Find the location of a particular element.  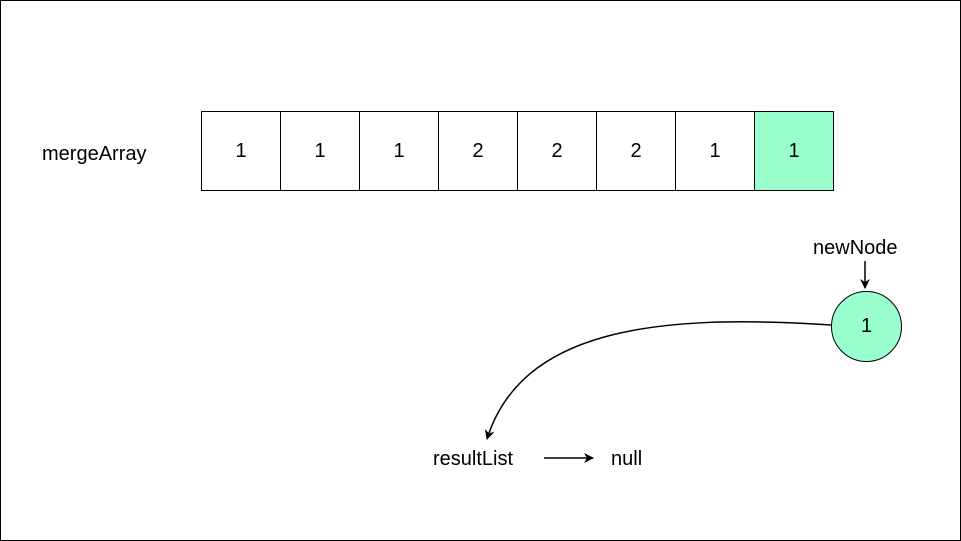

new-node-label: newNode is located at coordinates (855, 248).